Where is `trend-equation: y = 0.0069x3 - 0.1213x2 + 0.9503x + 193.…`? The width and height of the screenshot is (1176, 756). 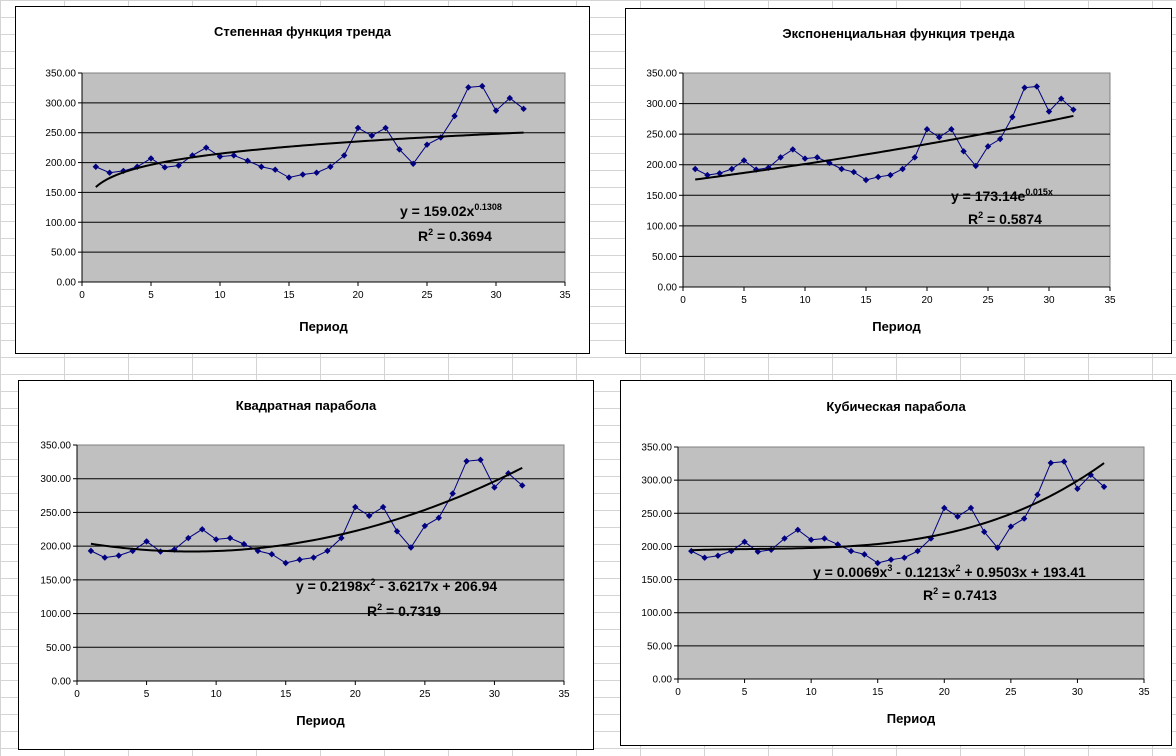
trend-equation: y = 0.0069x3 - 0.1213x2 + 0.9503x + 193.… is located at coordinates (949, 571).